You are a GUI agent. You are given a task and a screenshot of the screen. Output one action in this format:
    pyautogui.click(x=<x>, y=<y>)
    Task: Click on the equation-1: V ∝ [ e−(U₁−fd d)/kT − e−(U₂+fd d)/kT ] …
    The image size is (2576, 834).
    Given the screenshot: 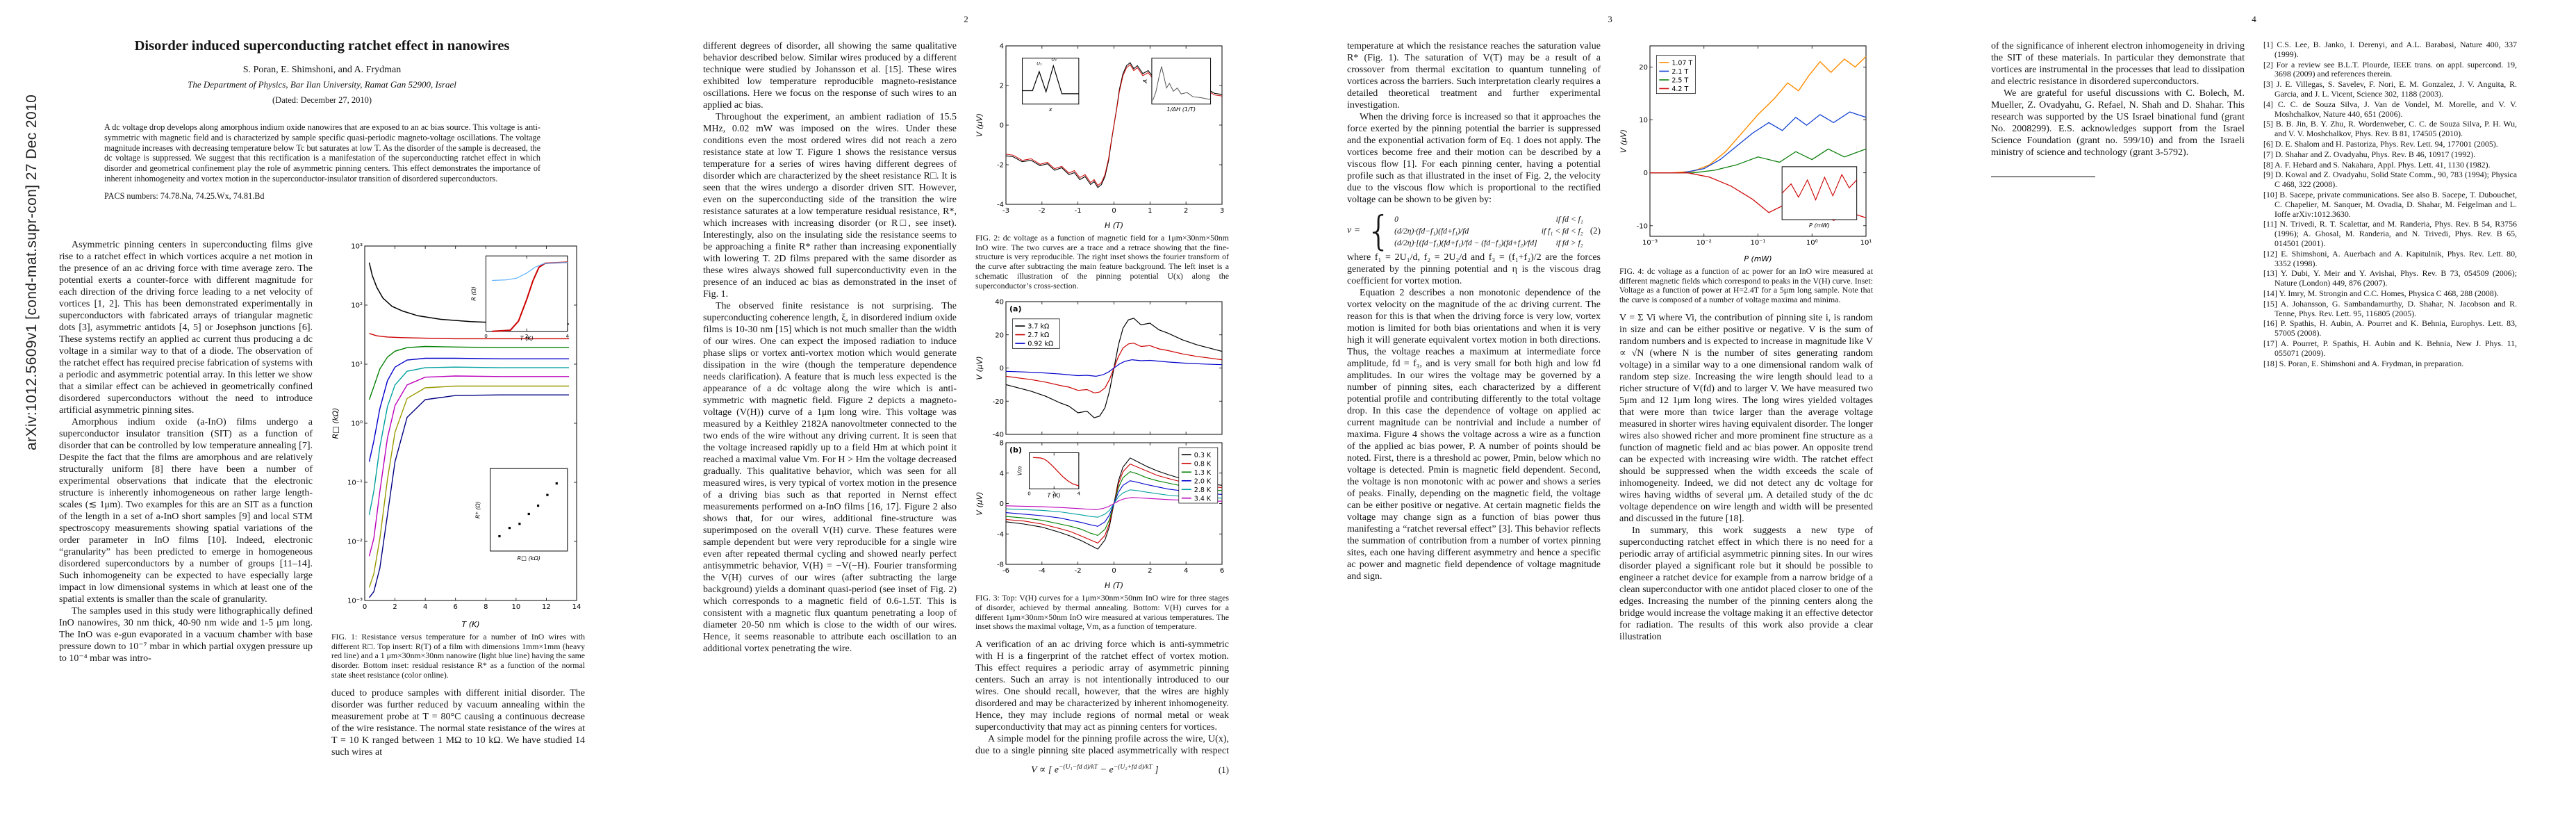 What is the action you would take?
    pyautogui.click(x=1102, y=770)
    